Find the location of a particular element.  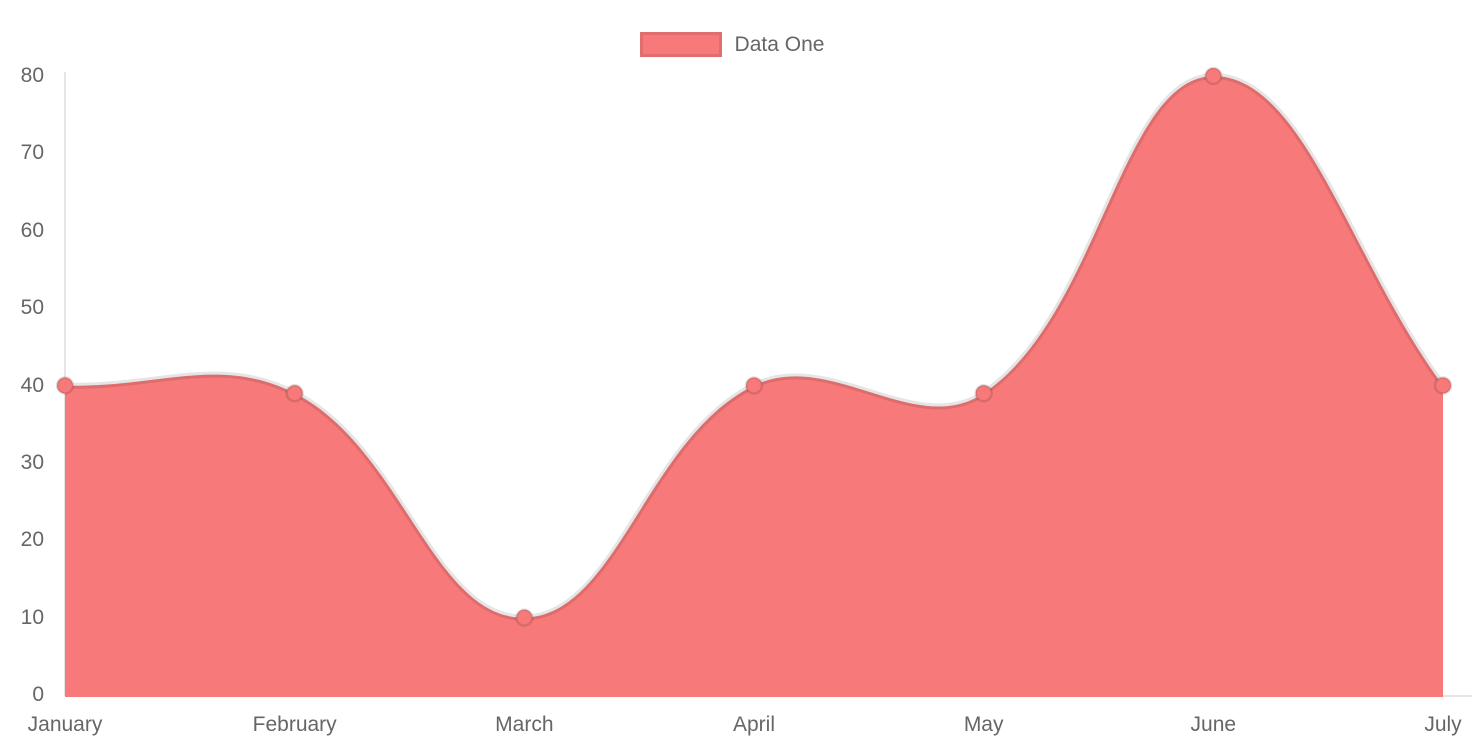

legend-item-data-one: Data One is located at coordinates (732, 44).